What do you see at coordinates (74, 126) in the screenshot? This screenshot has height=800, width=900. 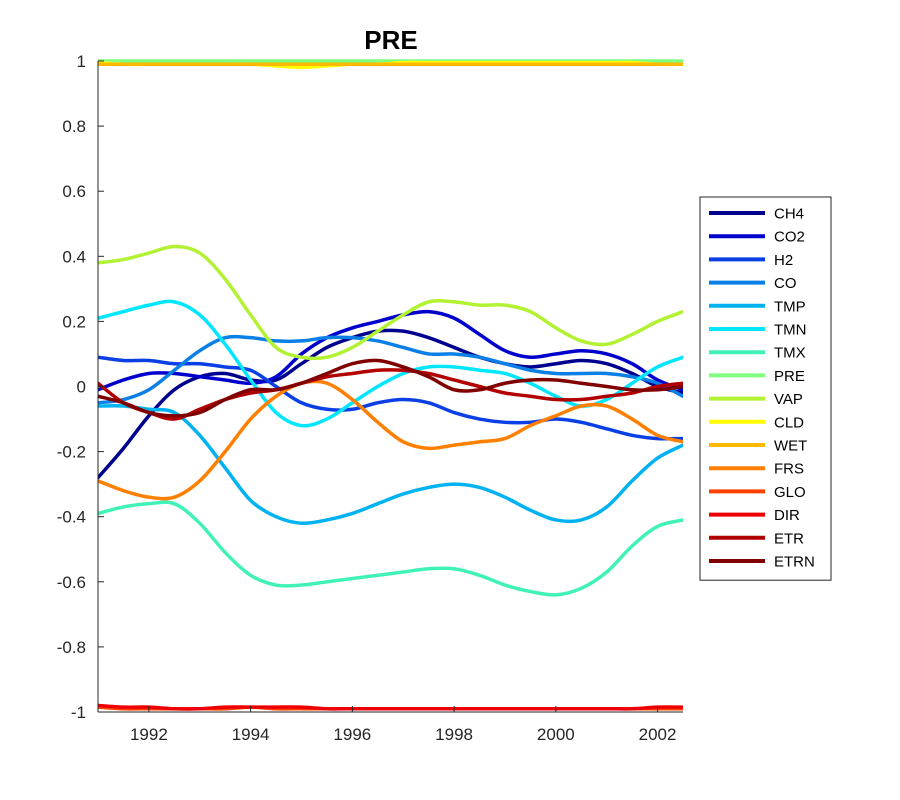 I see `y-tick-label: 0.8` at bounding box center [74, 126].